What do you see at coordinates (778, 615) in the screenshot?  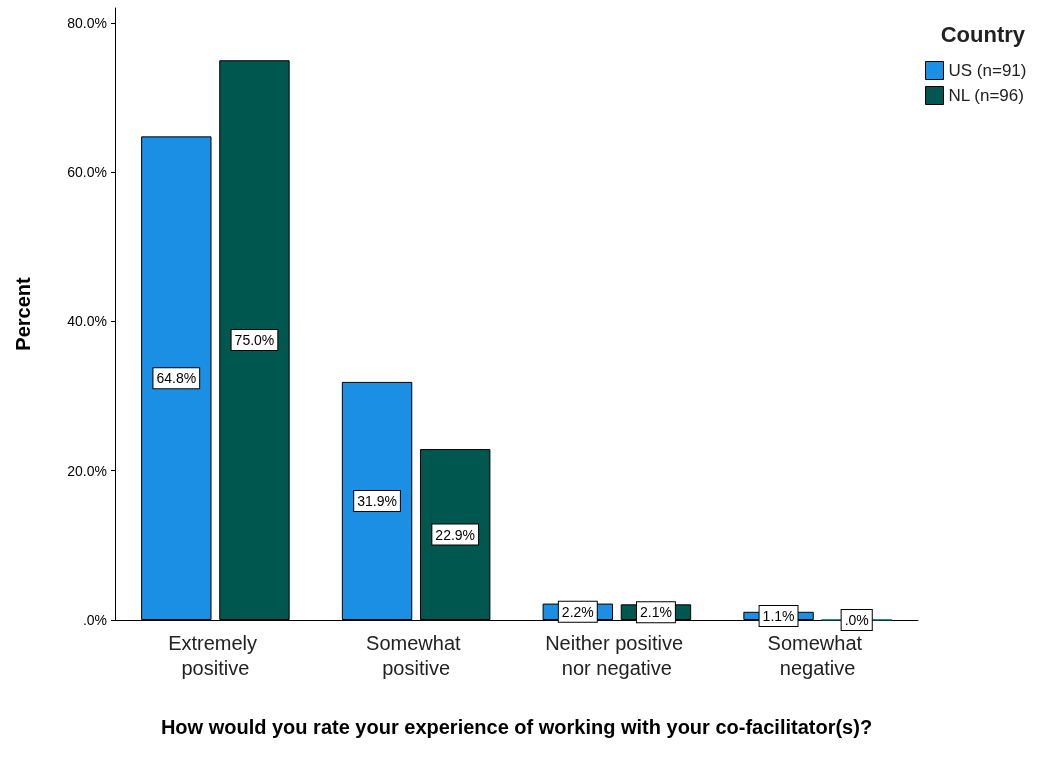 I see `data-label: 1.1%` at bounding box center [778, 615].